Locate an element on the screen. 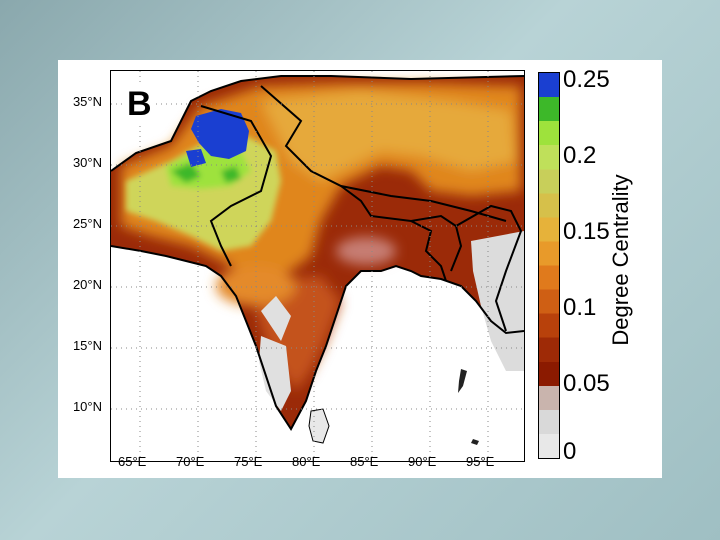  bay-islands is located at coordinates (468, 407).